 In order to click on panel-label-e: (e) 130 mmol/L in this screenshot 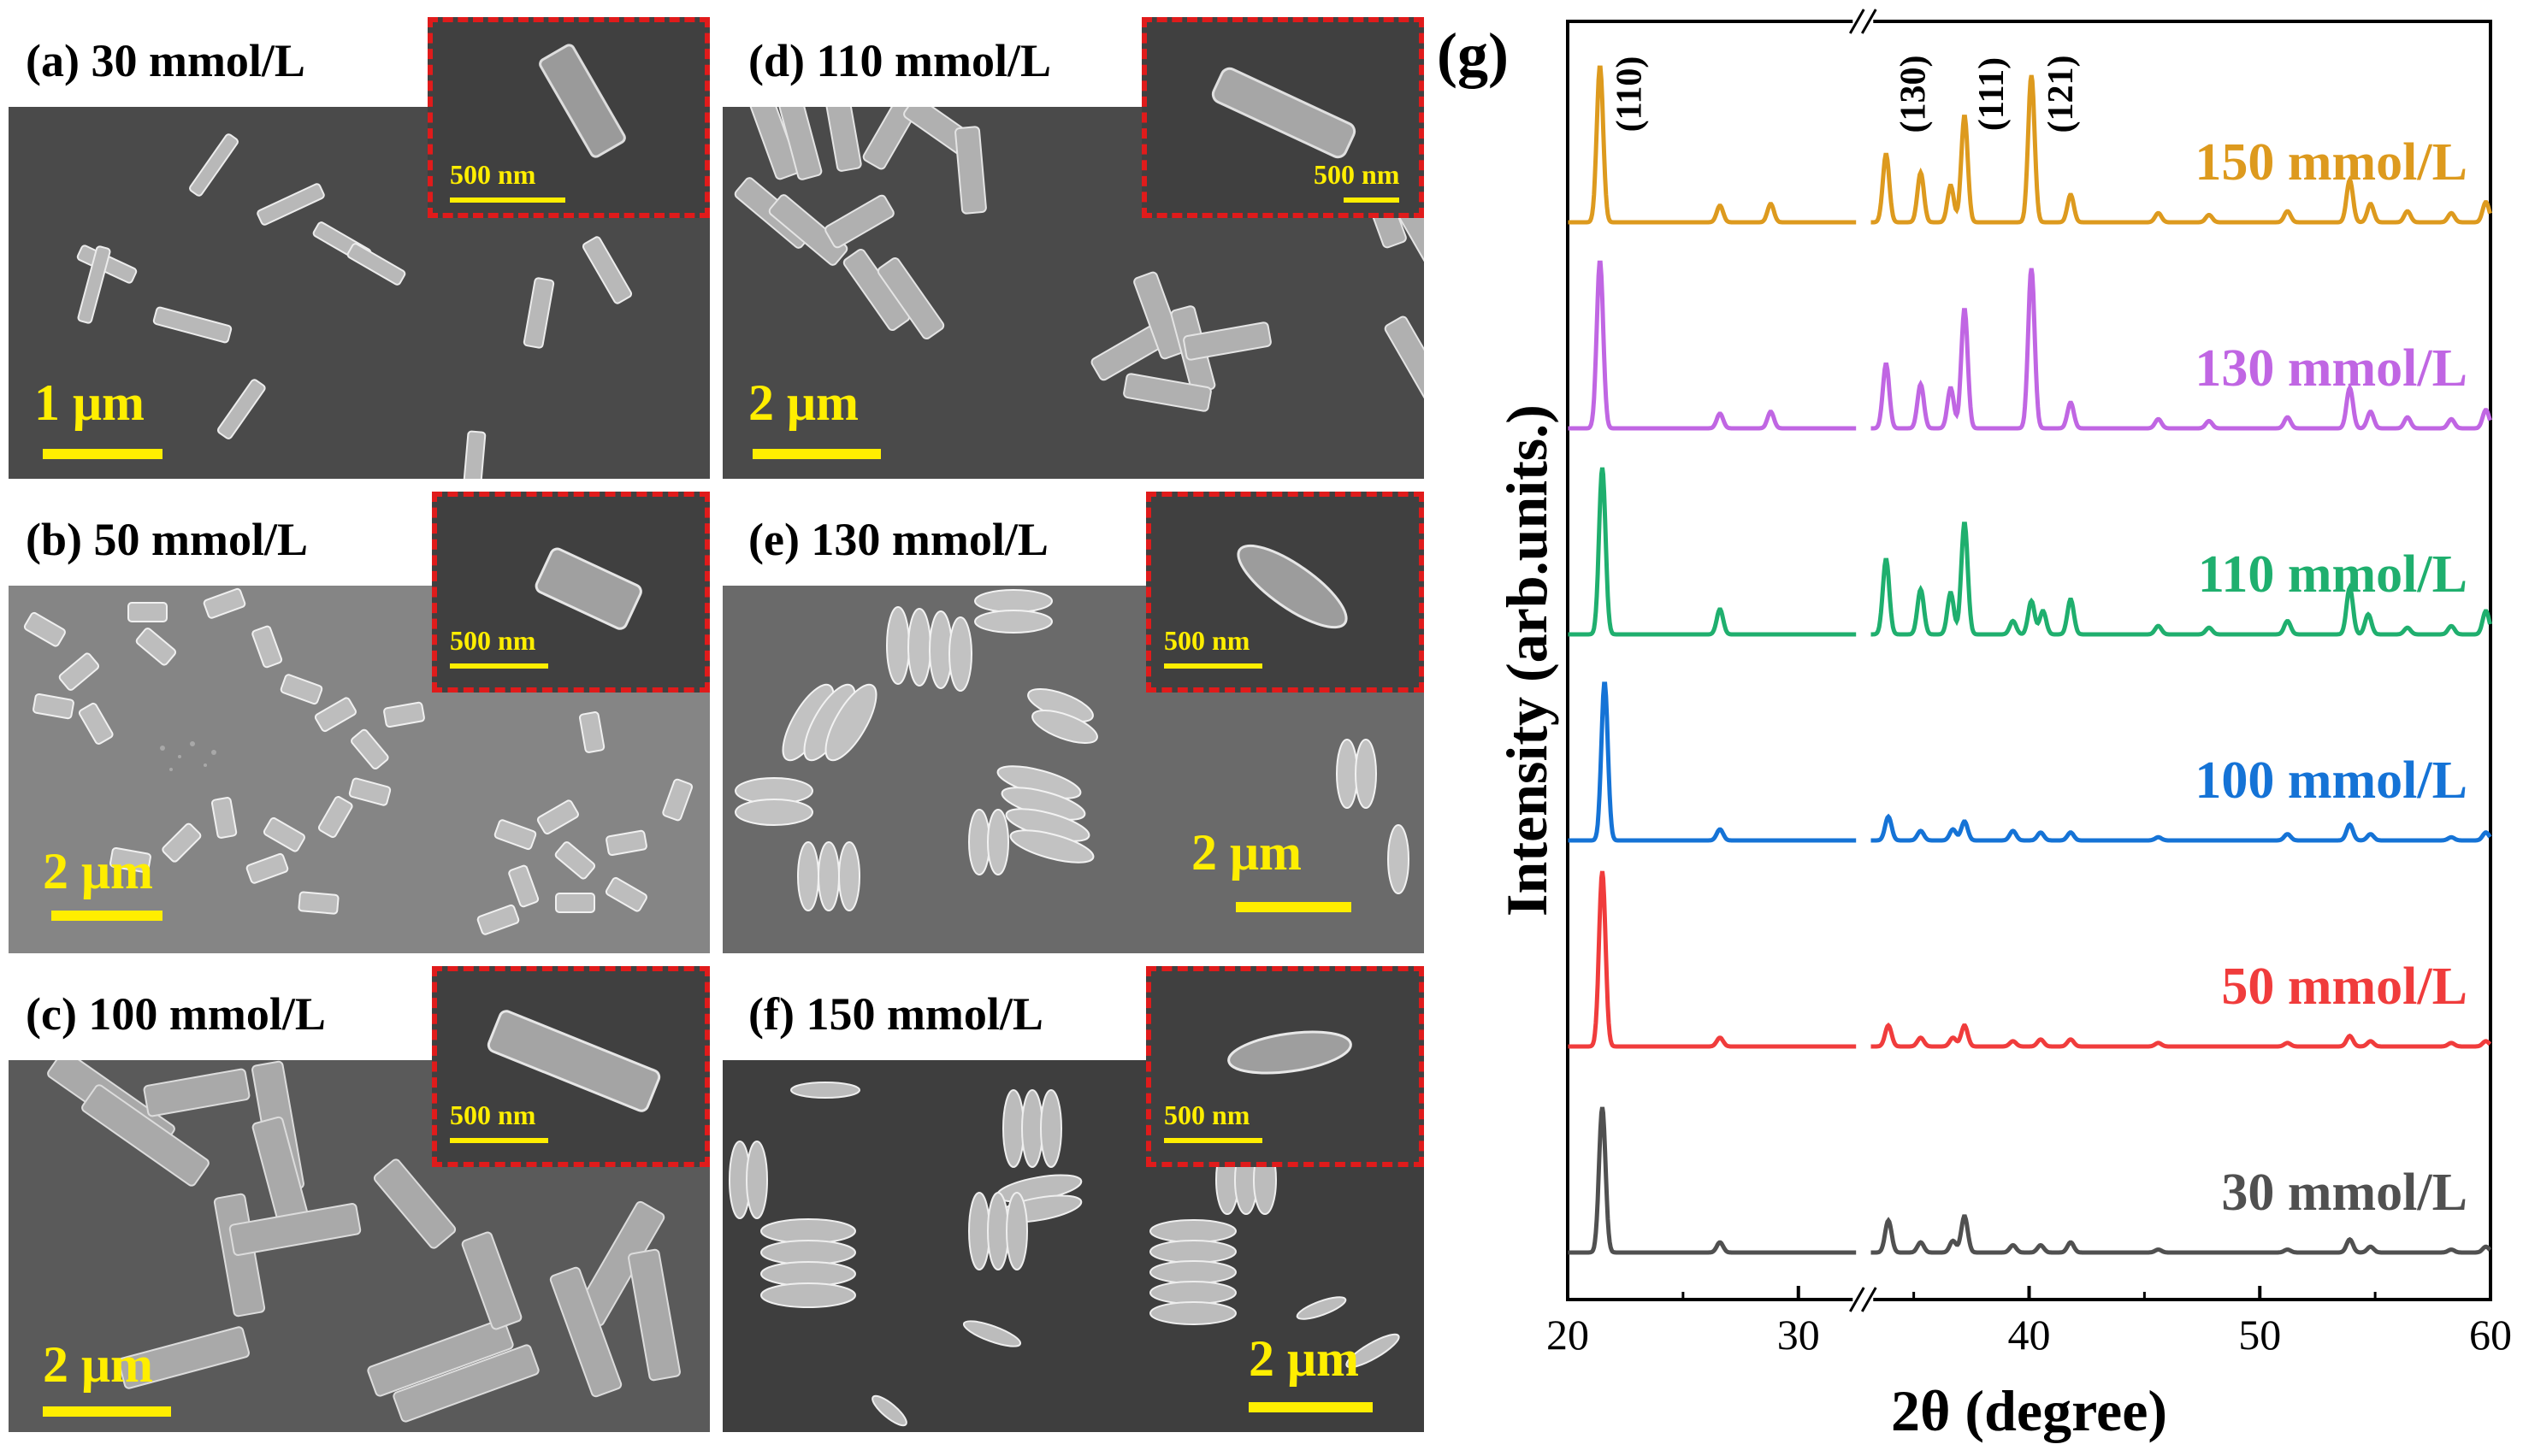, I will do `click(899, 539)`.